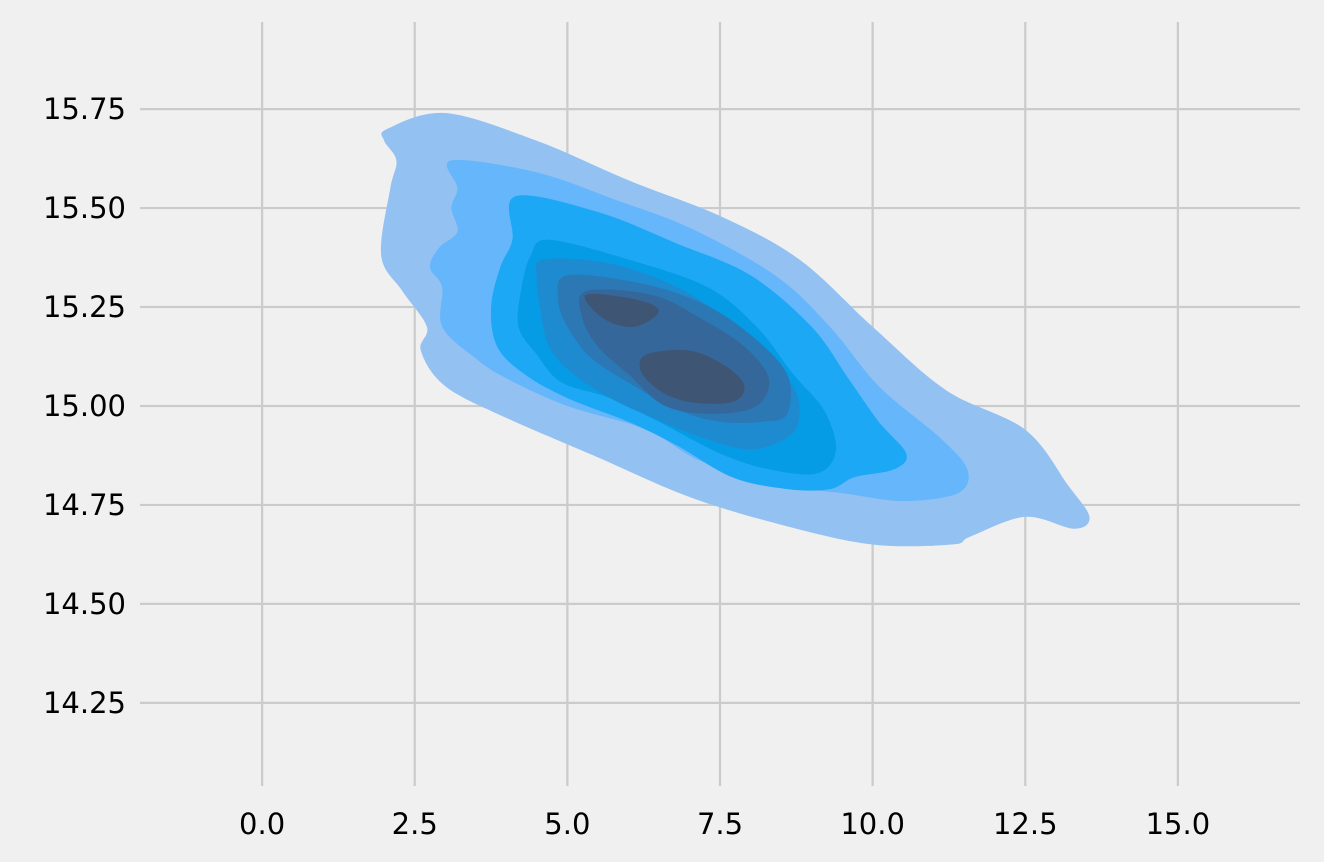 This screenshot has width=1324, height=862. I want to click on y-tick-label: 14.25, so click(84, 703).